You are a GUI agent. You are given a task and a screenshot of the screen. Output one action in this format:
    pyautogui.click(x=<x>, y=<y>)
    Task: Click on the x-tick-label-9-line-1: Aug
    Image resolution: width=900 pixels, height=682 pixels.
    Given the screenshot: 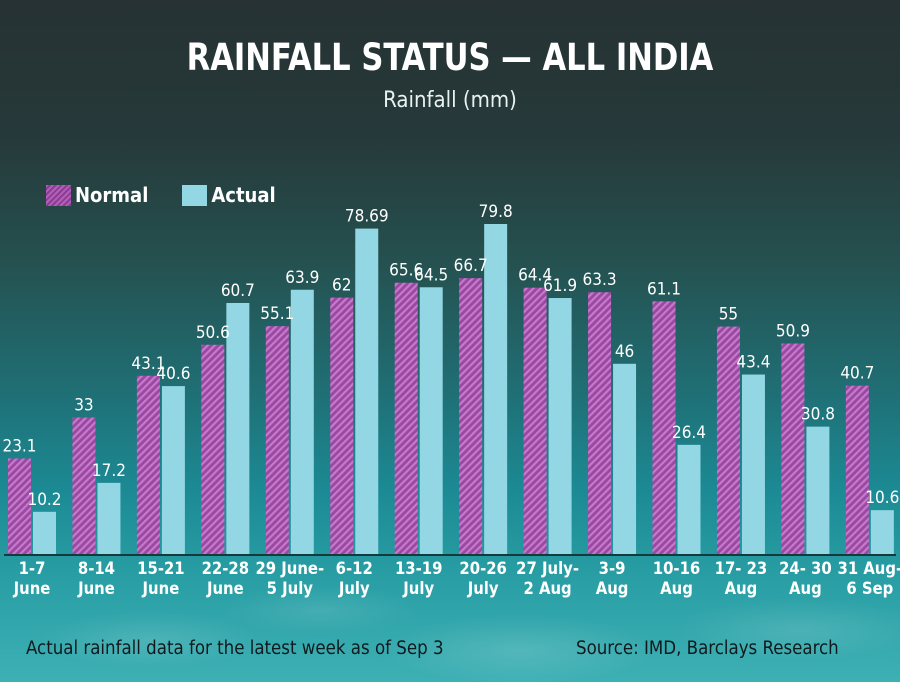 What is the action you would take?
    pyautogui.click(x=612, y=588)
    